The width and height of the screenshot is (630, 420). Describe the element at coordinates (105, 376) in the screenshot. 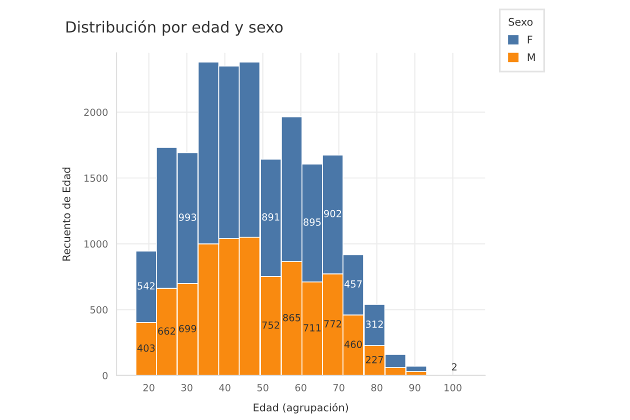

I see `y-tick-label: 0` at that location.